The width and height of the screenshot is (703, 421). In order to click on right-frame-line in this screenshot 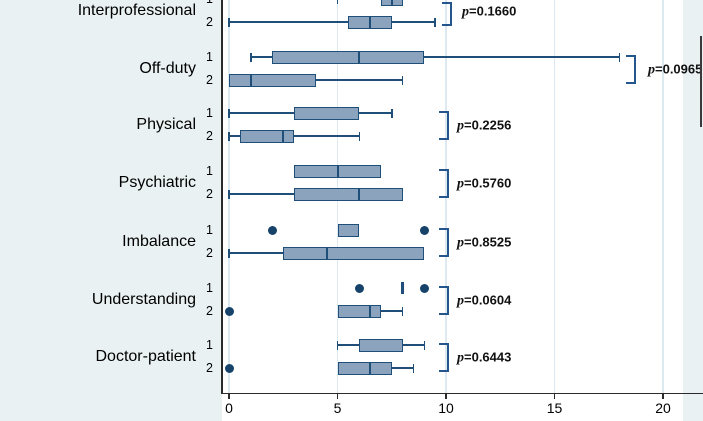, I will do `click(700, 81)`.